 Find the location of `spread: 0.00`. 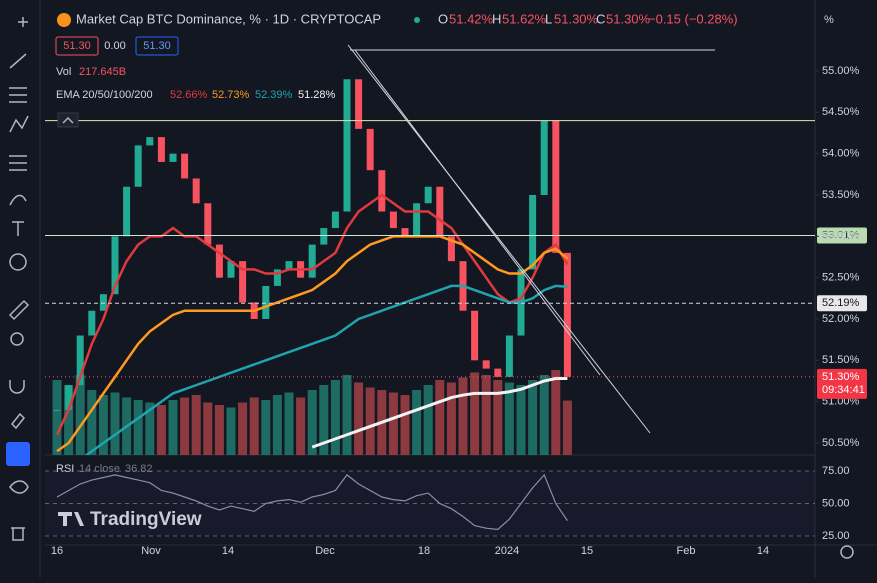

spread: 0.00 is located at coordinates (114, 46).